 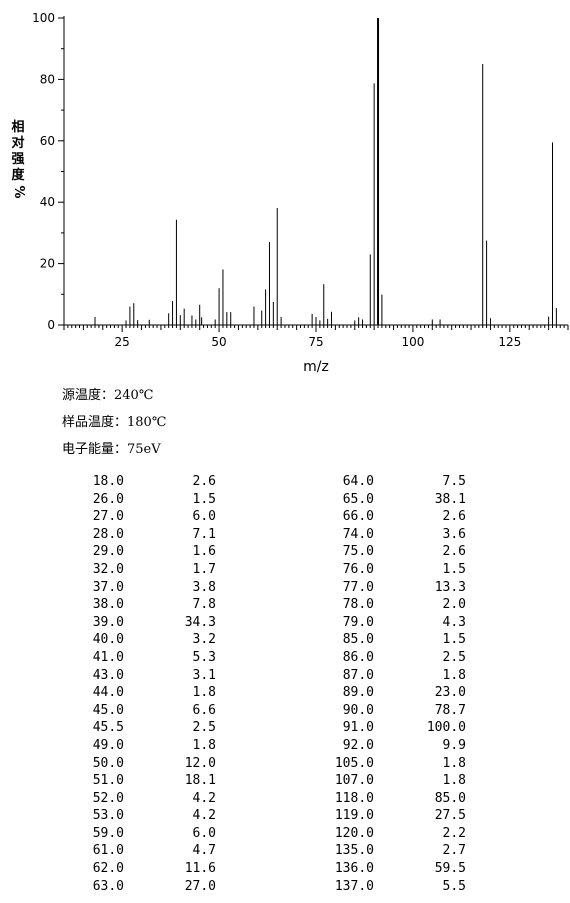 I want to click on mz-value: 78.0, so click(x=358, y=605).